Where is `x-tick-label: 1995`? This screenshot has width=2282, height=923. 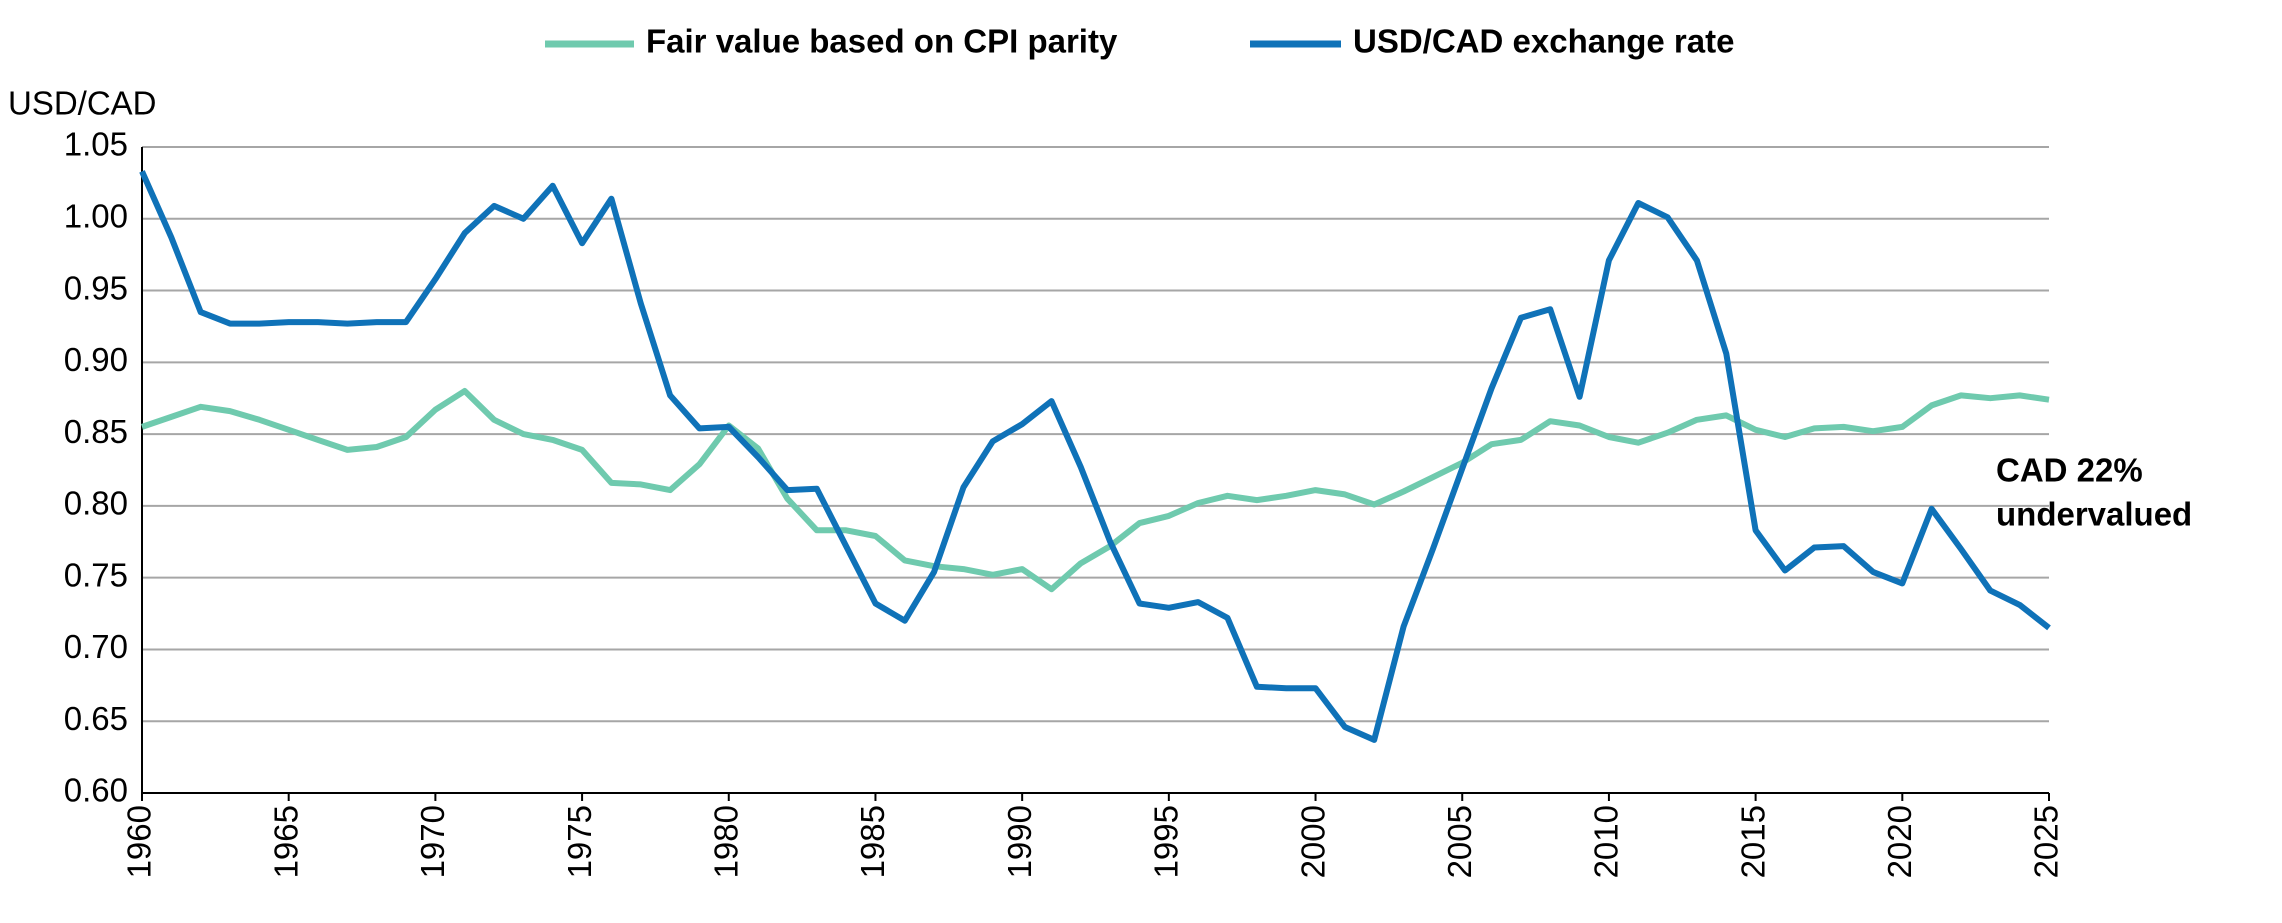 x-tick-label: 1995 is located at coordinates (1166, 841).